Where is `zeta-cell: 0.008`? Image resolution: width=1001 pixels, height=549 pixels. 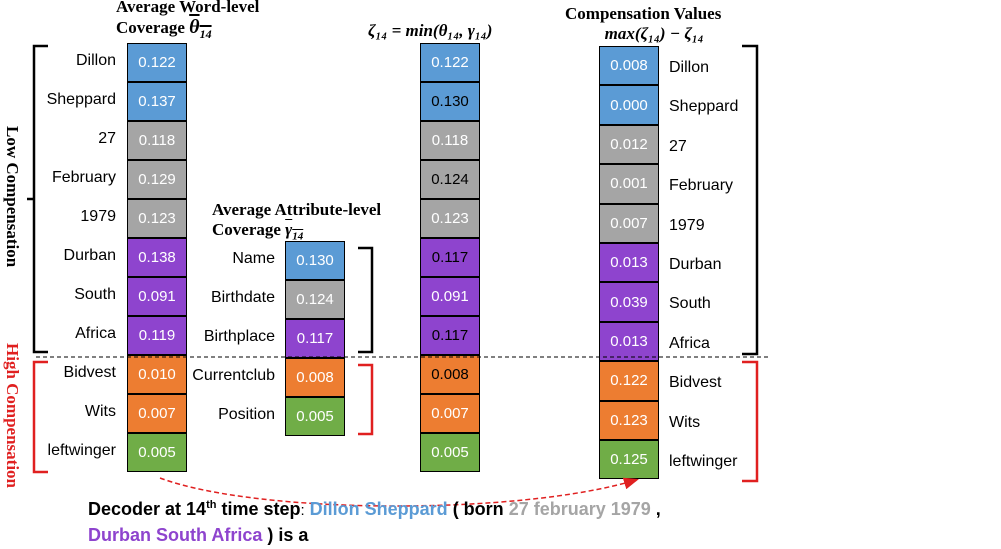 zeta-cell: 0.008 is located at coordinates (450, 374).